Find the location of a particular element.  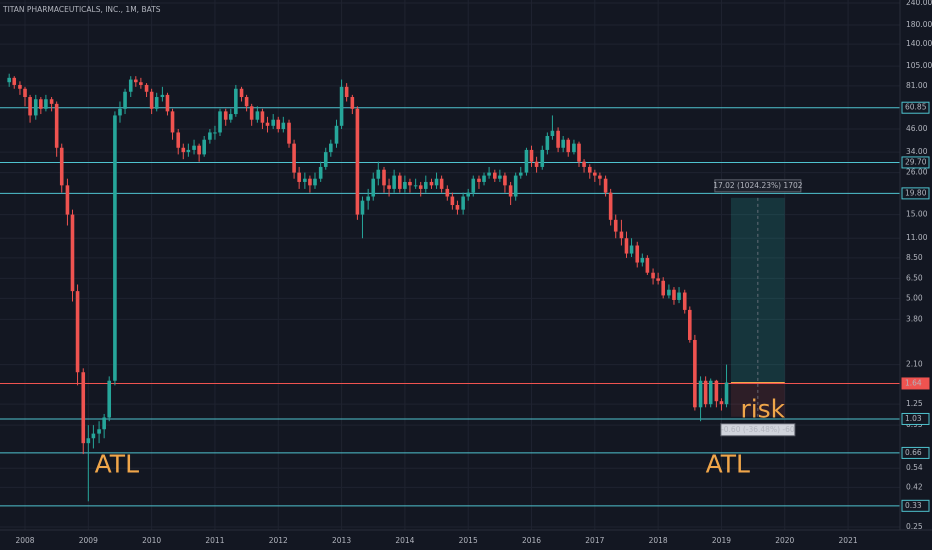

x-tick-label: 2018 is located at coordinates (658, 540).